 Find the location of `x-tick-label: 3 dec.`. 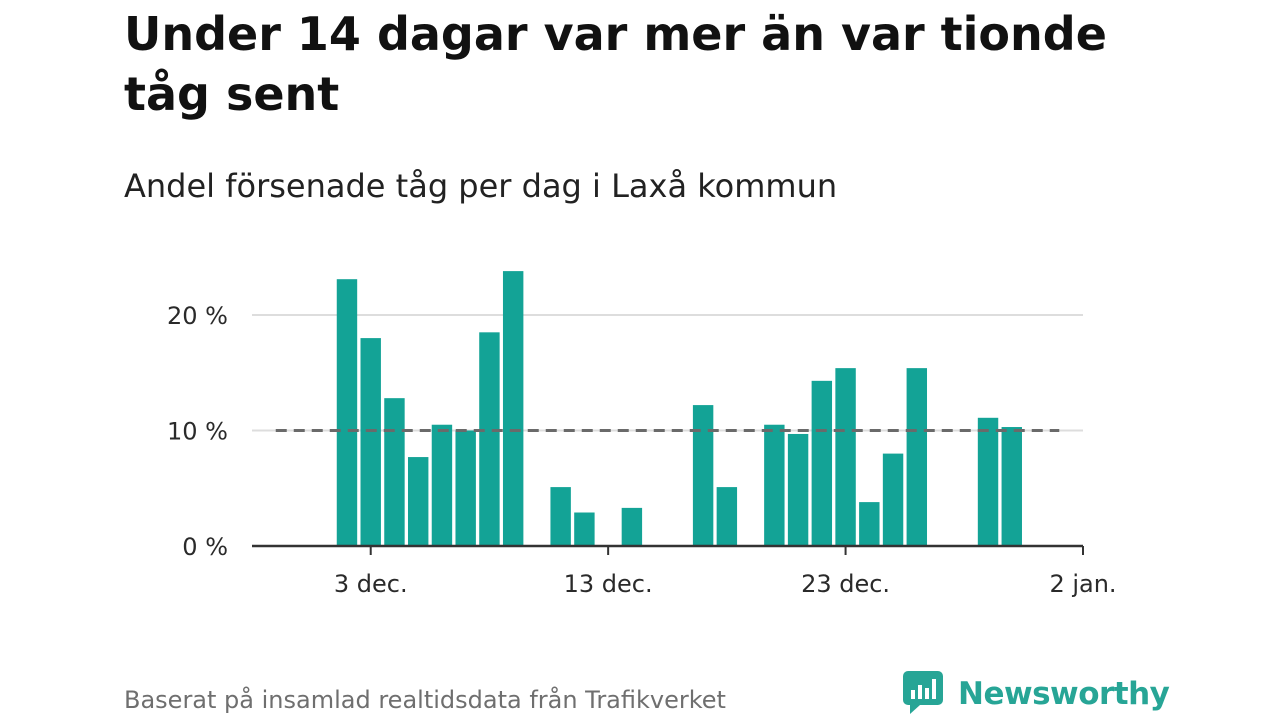

x-tick-label: 3 dec. is located at coordinates (371, 584).